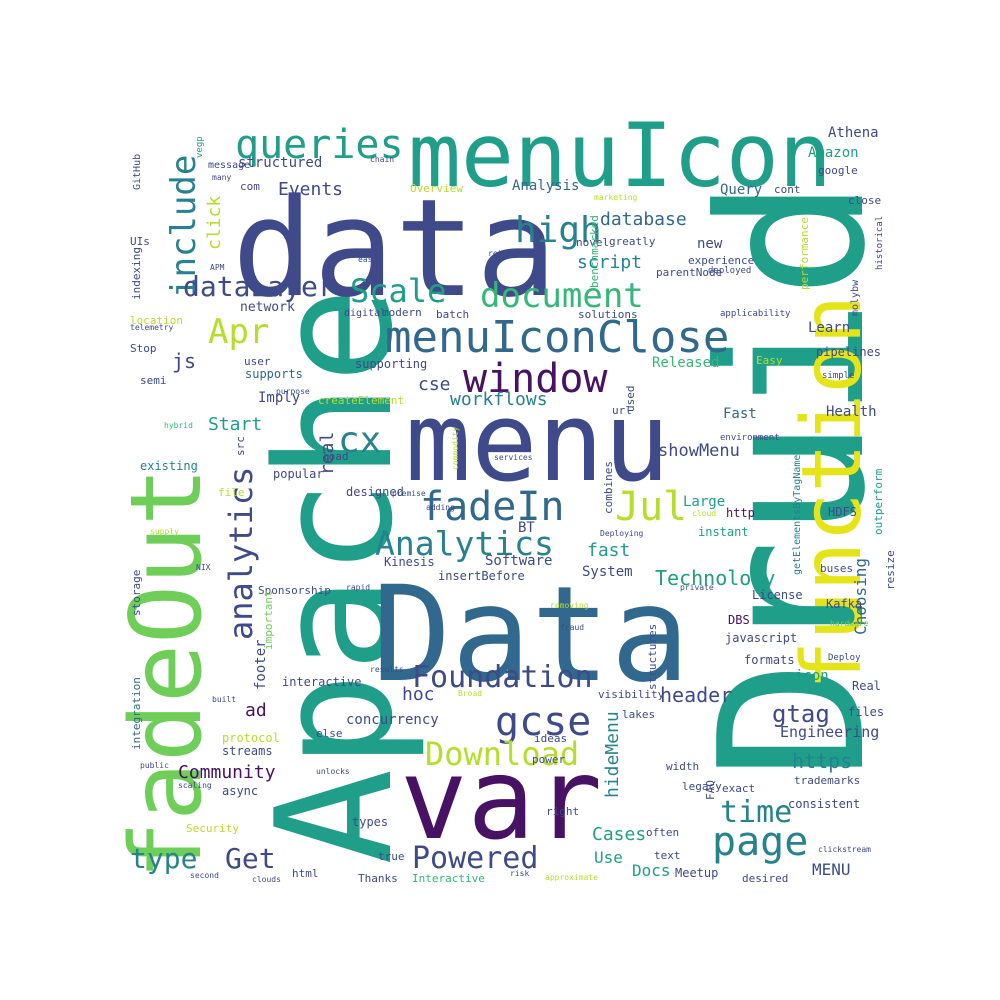  What do you see at coordinates (240, 446) in the screenshot?
I see `word: src` at bounding box center [240, 446].